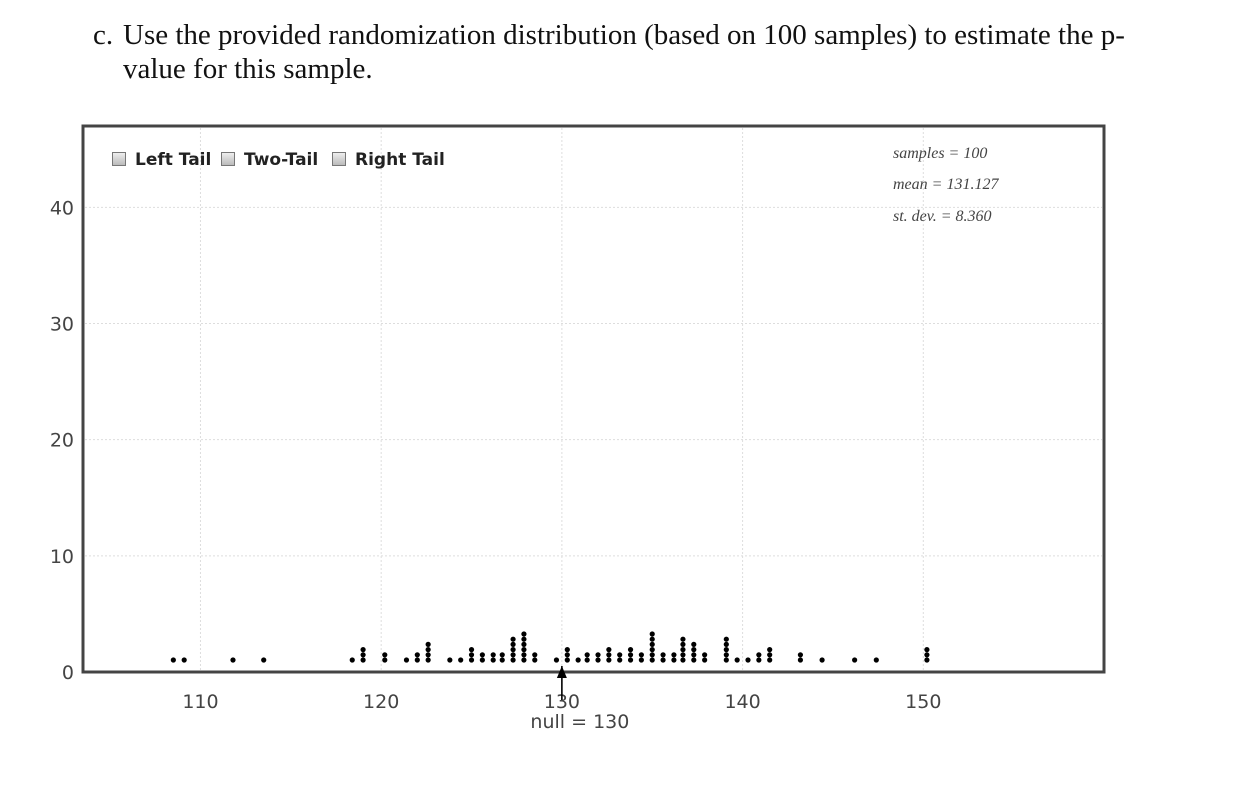  Describe the element at coordinates (940, 153) in the screenshot. I see `stats-samples: samples = 100` at that location.